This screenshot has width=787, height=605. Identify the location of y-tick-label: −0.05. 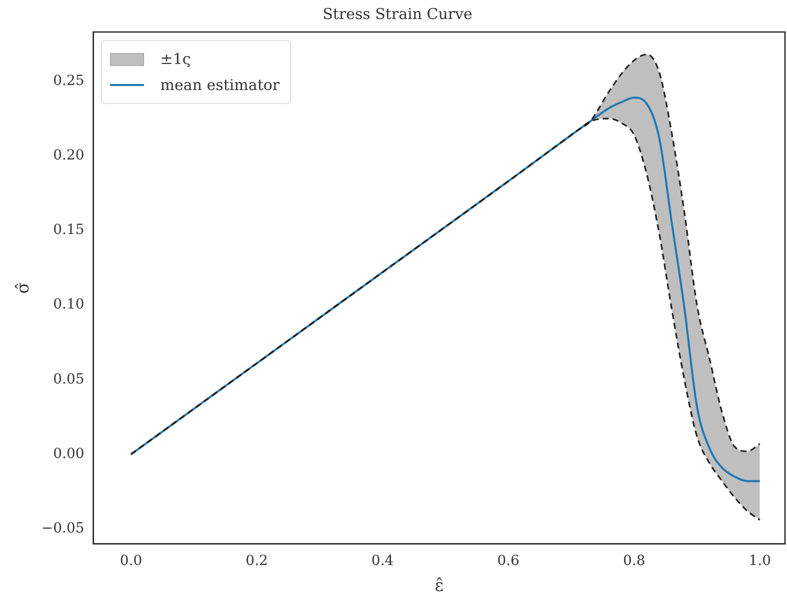
(62, 528).